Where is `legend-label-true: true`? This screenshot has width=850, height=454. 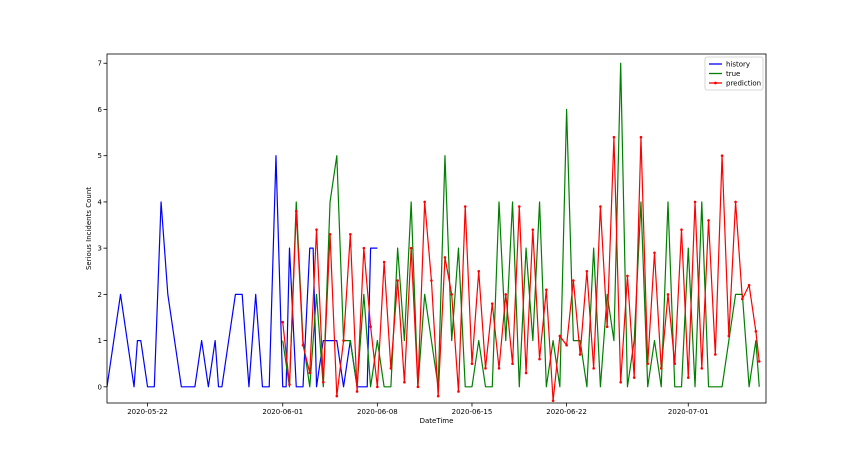
legend-label-true: true is located at coordinates (733, 74).